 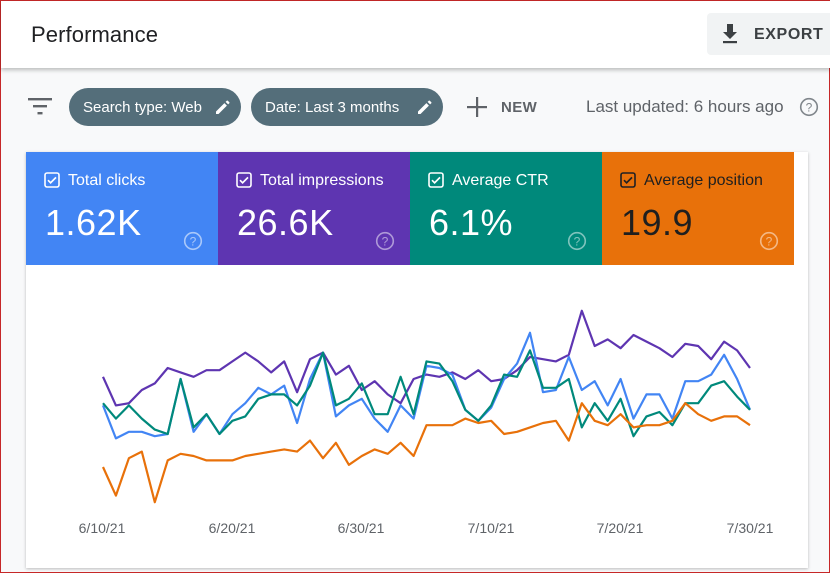 What do you see at coordinates (471, 222) in the screenshot?
I see `metric-value: 6.1%` at bounding box center [471, 222].